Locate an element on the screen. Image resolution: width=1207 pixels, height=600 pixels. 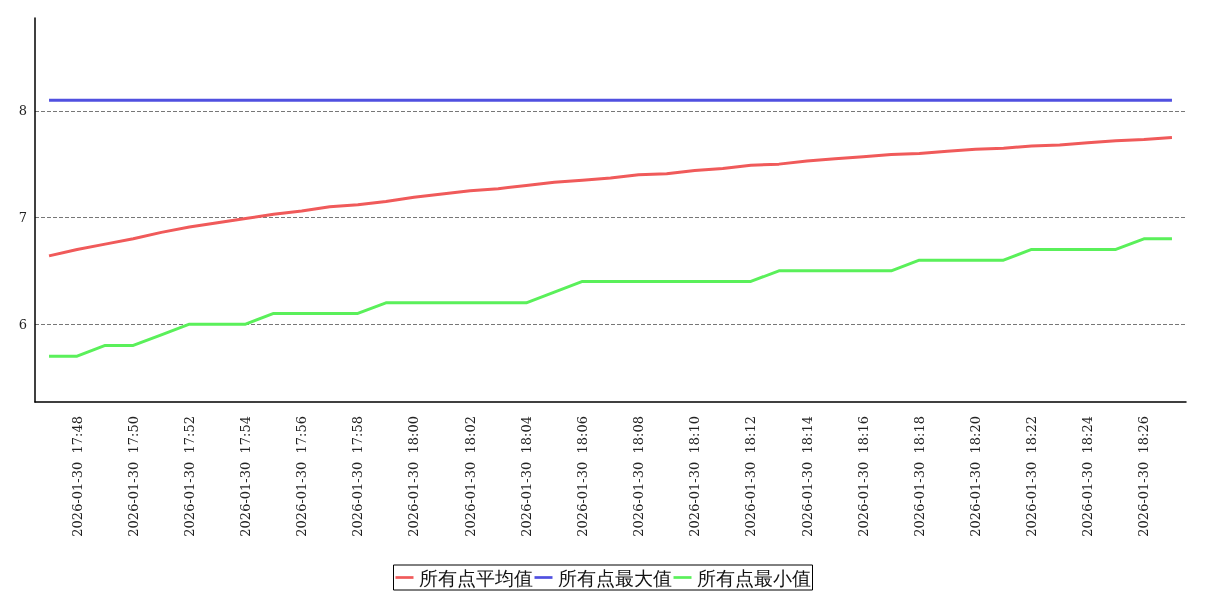
x-tick-label: 2026-01-30 18:16 is located at coordinates (863, 476).